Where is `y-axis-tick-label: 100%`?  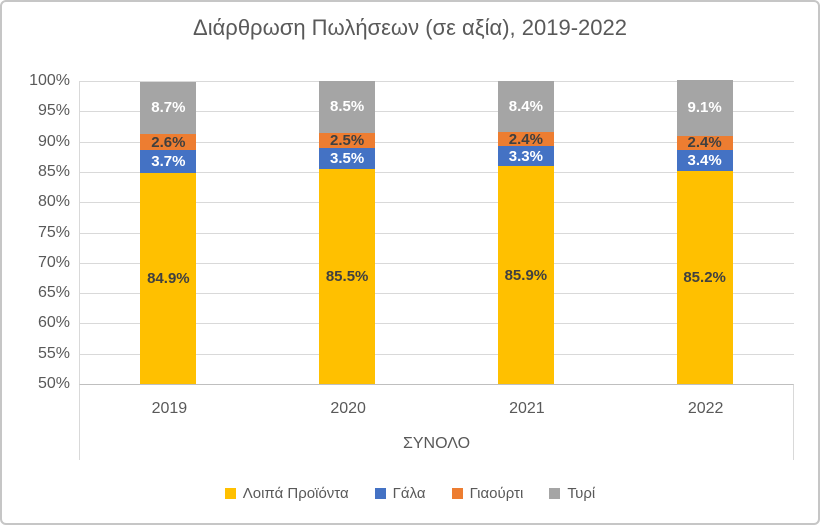 y-axis-tick-label: 100% is located at coordinates (49, 80).